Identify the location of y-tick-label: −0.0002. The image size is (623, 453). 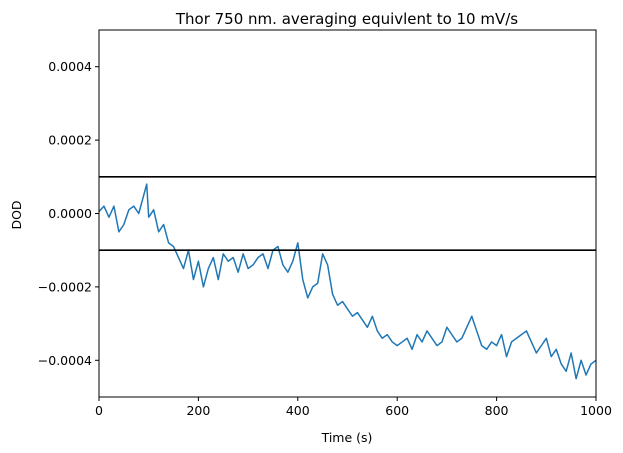
(65, 286).